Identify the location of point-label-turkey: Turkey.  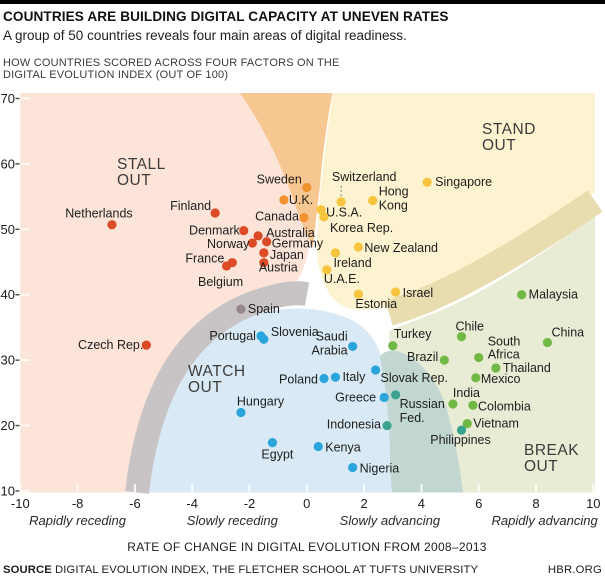
(413, 334).